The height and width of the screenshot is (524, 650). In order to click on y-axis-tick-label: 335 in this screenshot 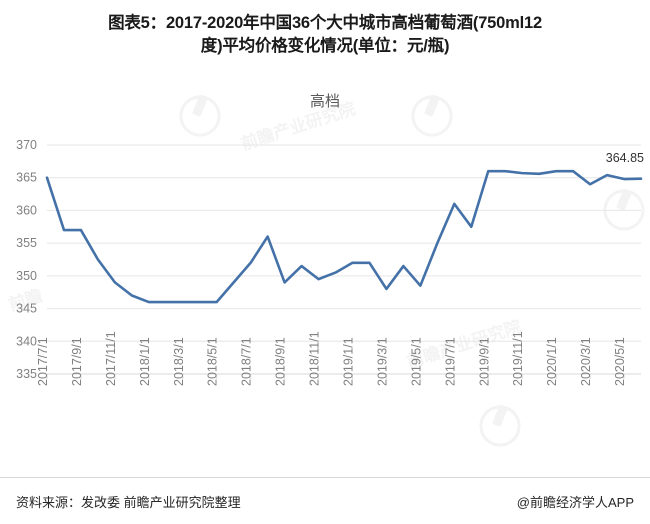, I will do `click(26, 374)`.